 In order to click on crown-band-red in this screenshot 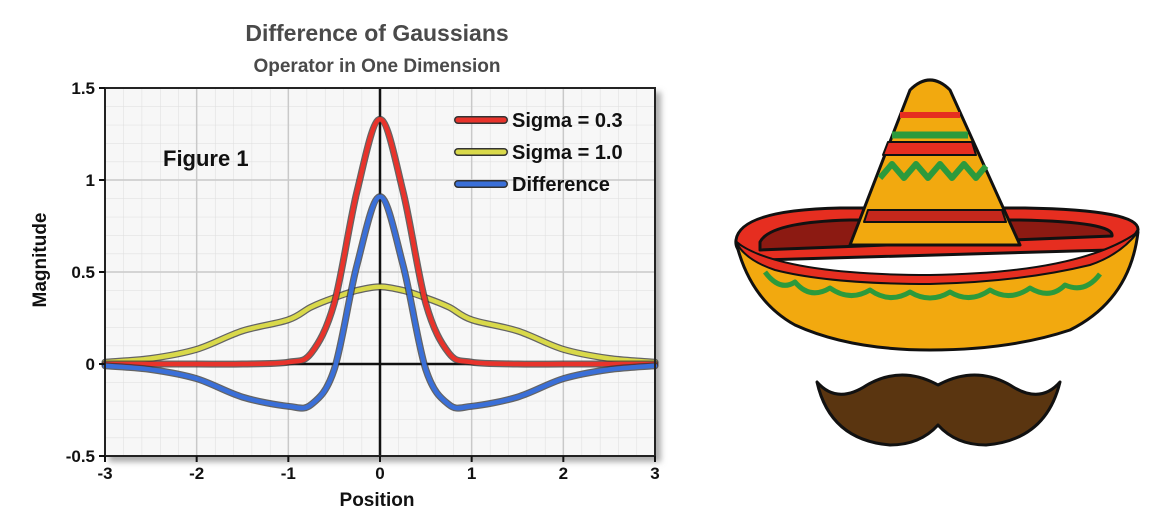, I will do `click(929, 148)`.